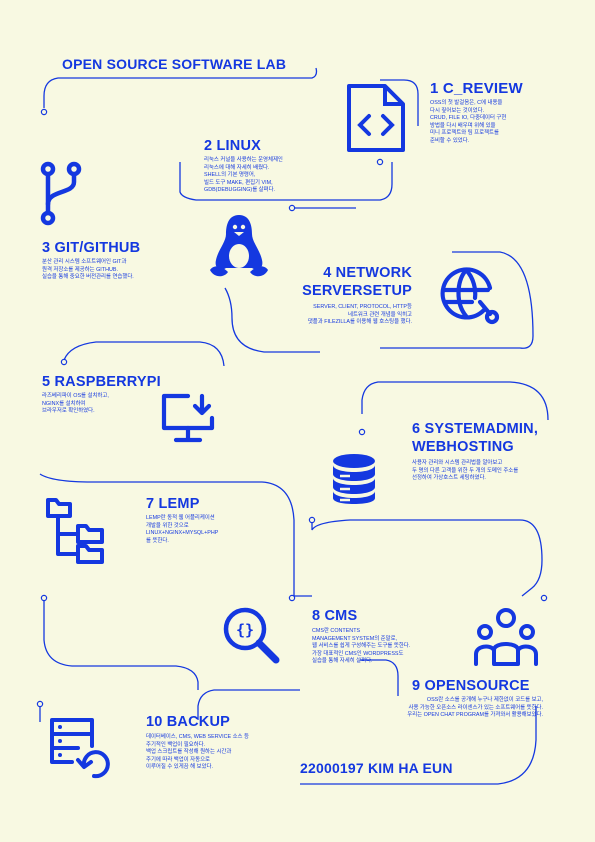  I want to click on section-5-description: 라즈베리파이 OS를 설치하고, NGINX를 설치하여 브라우저로 확인하였다., so click(75, 404).